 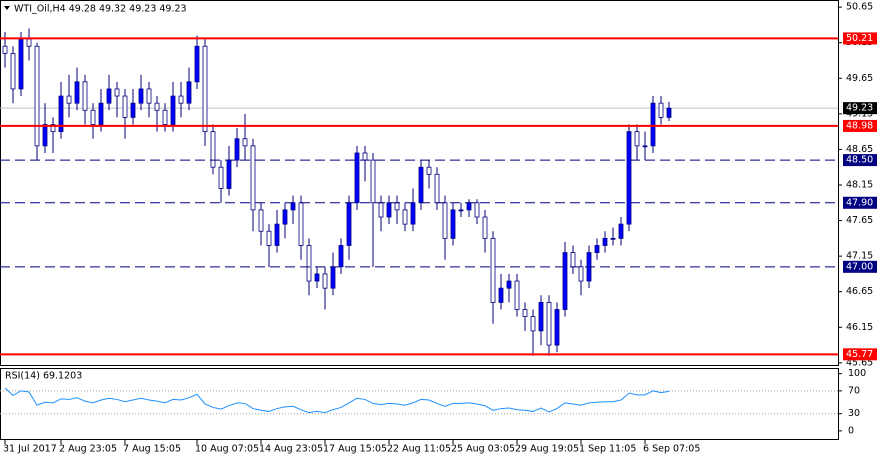 I want to click on rsi-frame, so click(x=419, y=404).